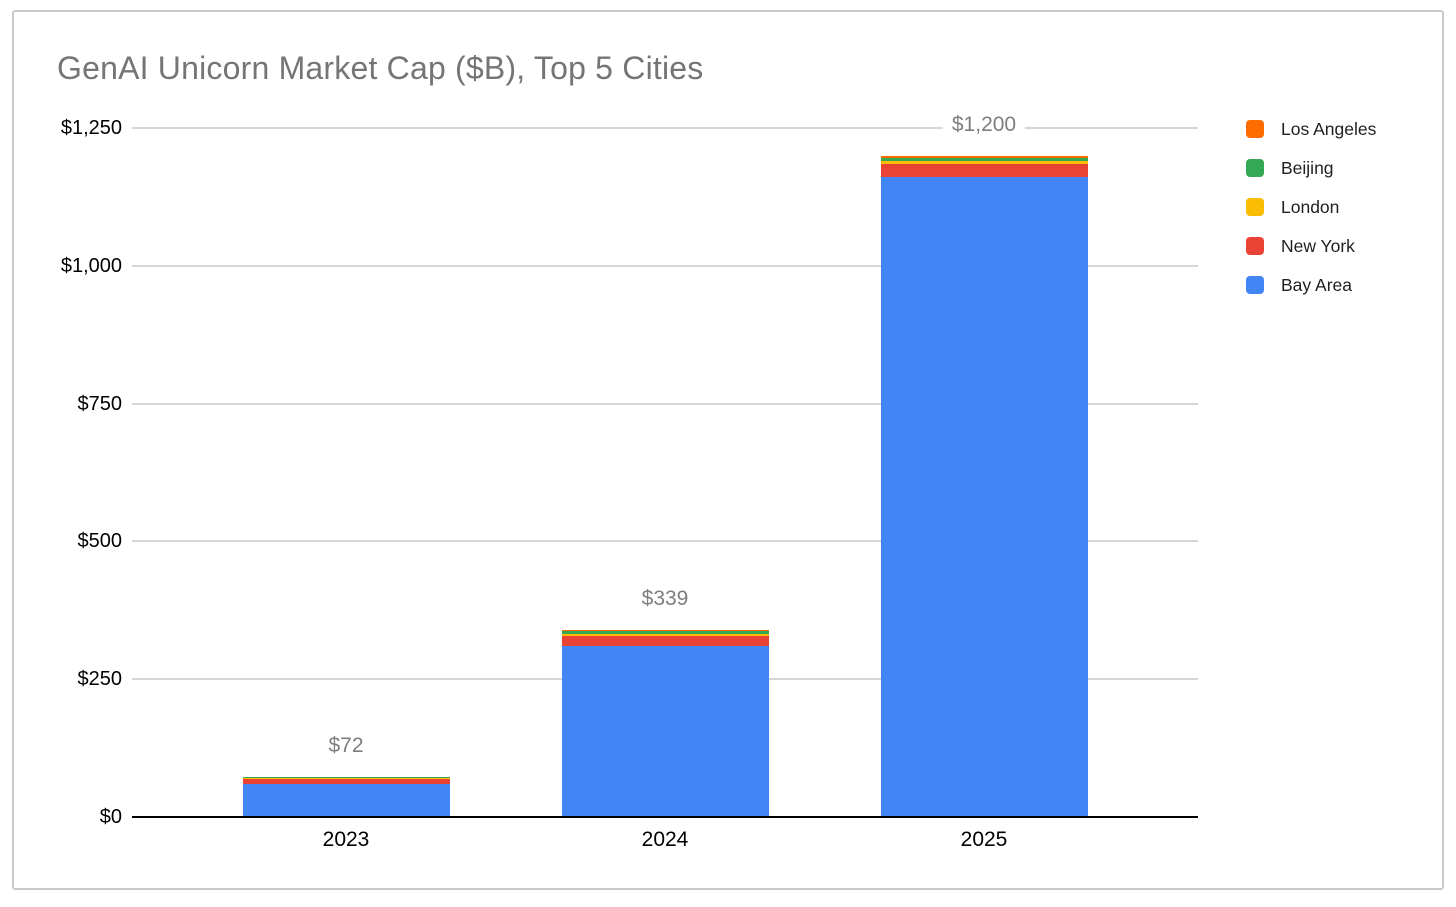 This screenshot has width=1456, height=907. I want to click on x-axis-category-label-2025: 2025, so click(984, 839).